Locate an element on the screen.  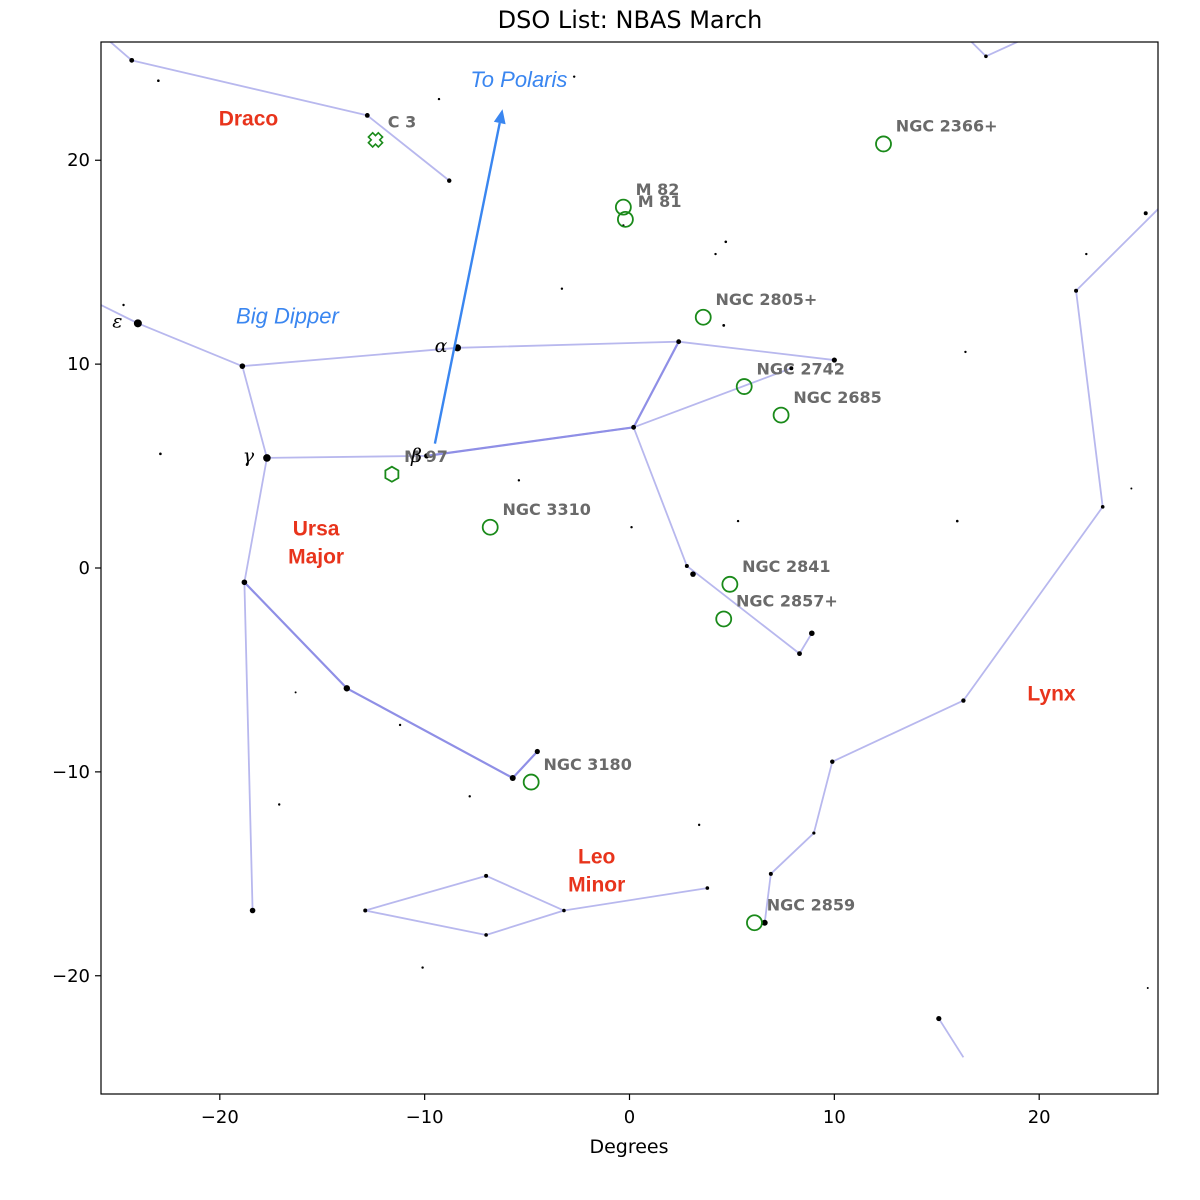
dso-label: NGC 2685 is located at coordinates (837, 397).